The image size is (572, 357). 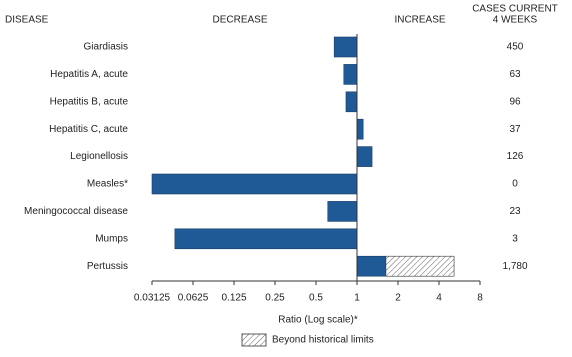 I want to click on header-disease: DISEASE, so click(x=27, y=20).